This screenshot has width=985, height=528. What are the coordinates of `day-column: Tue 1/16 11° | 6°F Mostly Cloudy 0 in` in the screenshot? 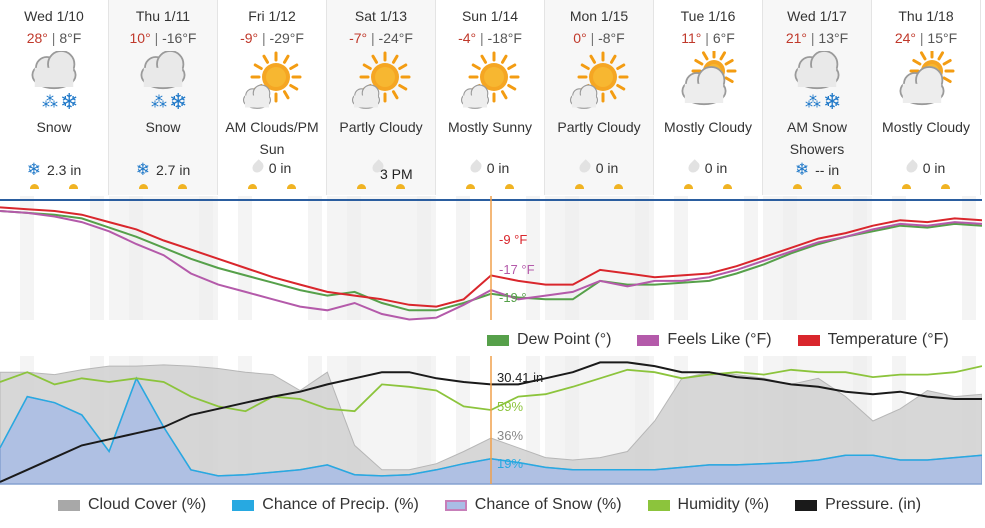 It's located at (708, 97).